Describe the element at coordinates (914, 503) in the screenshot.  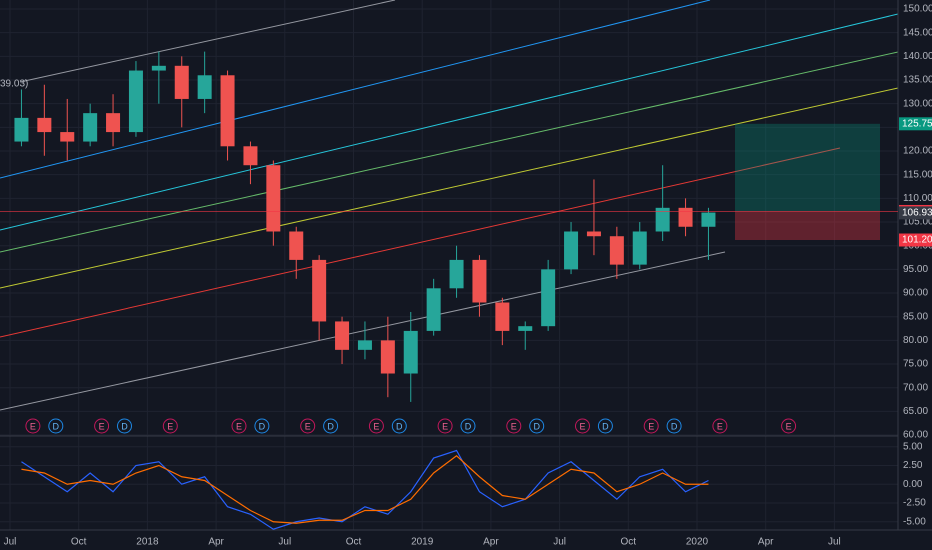
I see `y-tick-label: -2.50` at that location.